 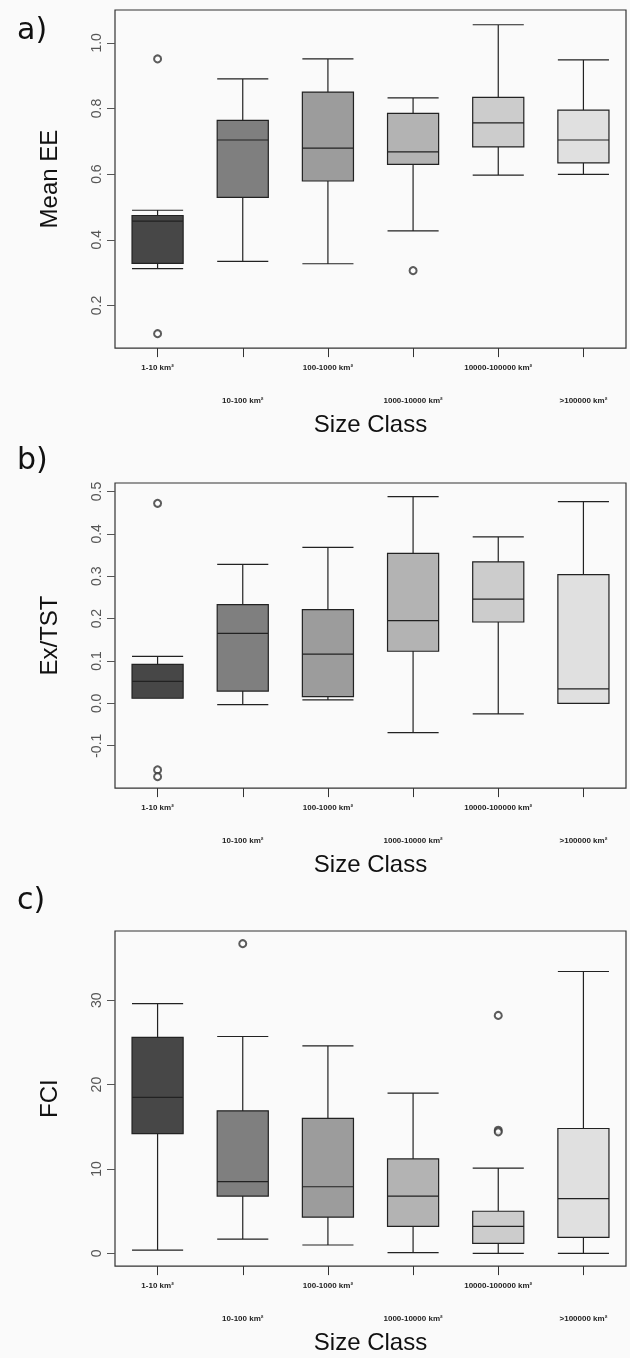 What do you see at coordinates (96, 1253) in the screenshot?
I see `y-tick-label: 0` at bounding box center [96, 1253].